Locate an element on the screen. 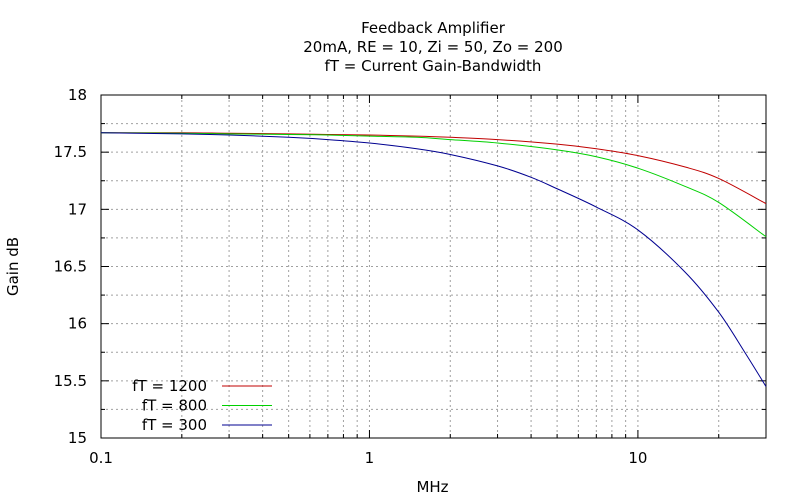 Image resolution: width=800 pixels, height=500 pixels. y-tick-label: 16.5 is located at coordinates (70, 267).